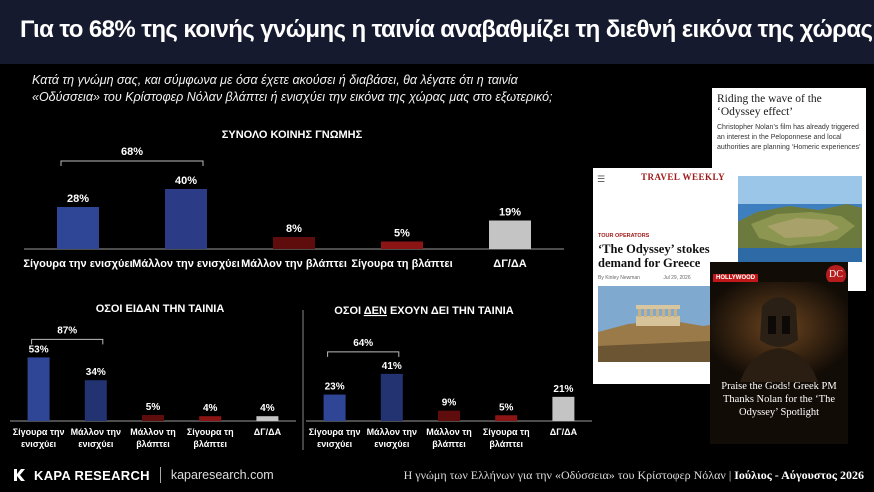 The image size is (874, 492). Describe the element at coordinates (644, 278) in the screenshot. I see `clipping-byline: By Kinley Newman Jul 29, 2026` at that location.